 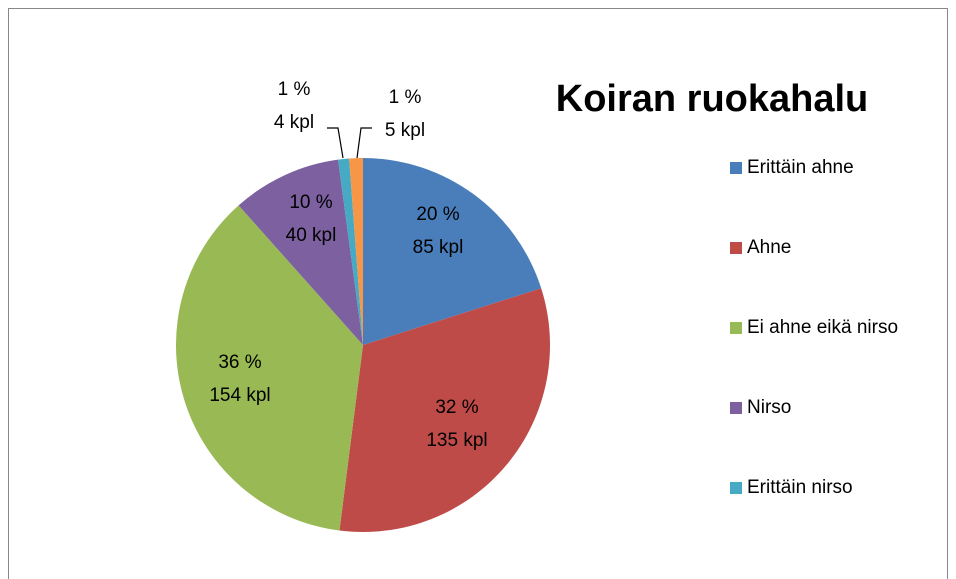 What do you see at coordinates (800, 167) in the screenshot?
I see `legend-label: Erittäin ahne` at bounding box center [800, 167].